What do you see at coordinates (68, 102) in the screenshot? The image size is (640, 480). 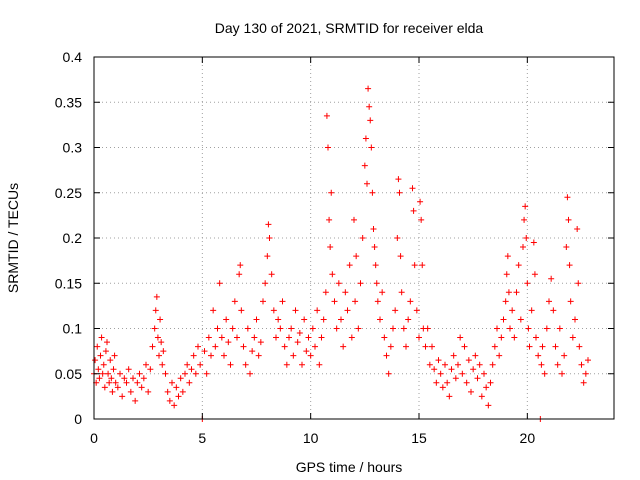 I see `y-tick-label: 0.35` at bounding box center [68, 102].